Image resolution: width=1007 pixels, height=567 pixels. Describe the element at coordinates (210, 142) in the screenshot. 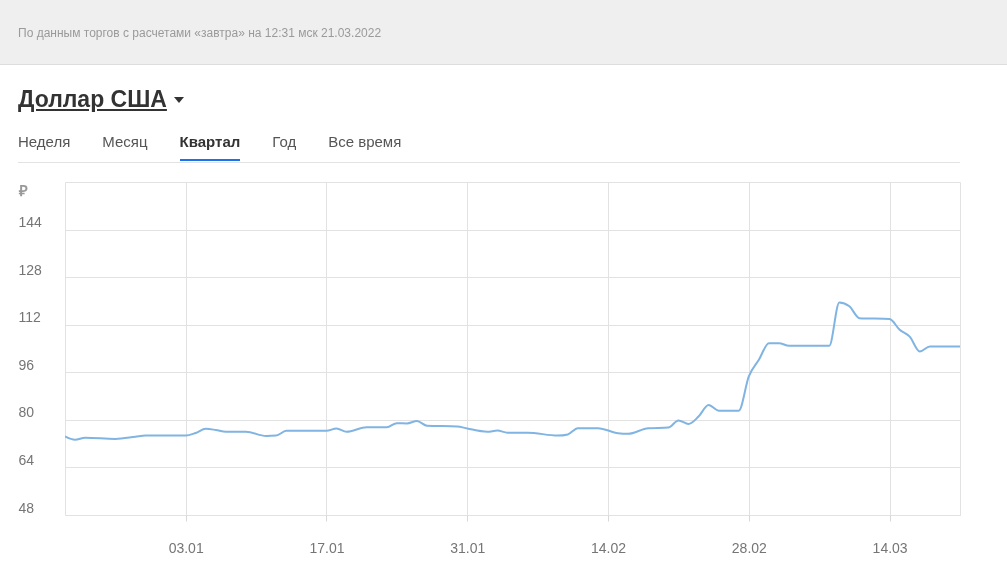

I see `text: Квартал` at that location.